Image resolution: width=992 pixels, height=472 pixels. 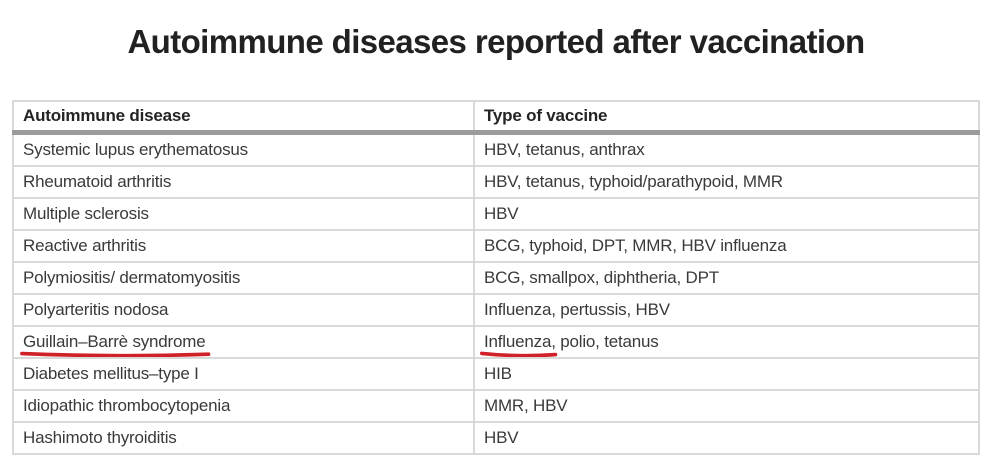 What do you see at coordinates (243, 181) in the screenshot?
I see `cell-disease: Rheumatoid arthritis` at bounding box center [243, 181].